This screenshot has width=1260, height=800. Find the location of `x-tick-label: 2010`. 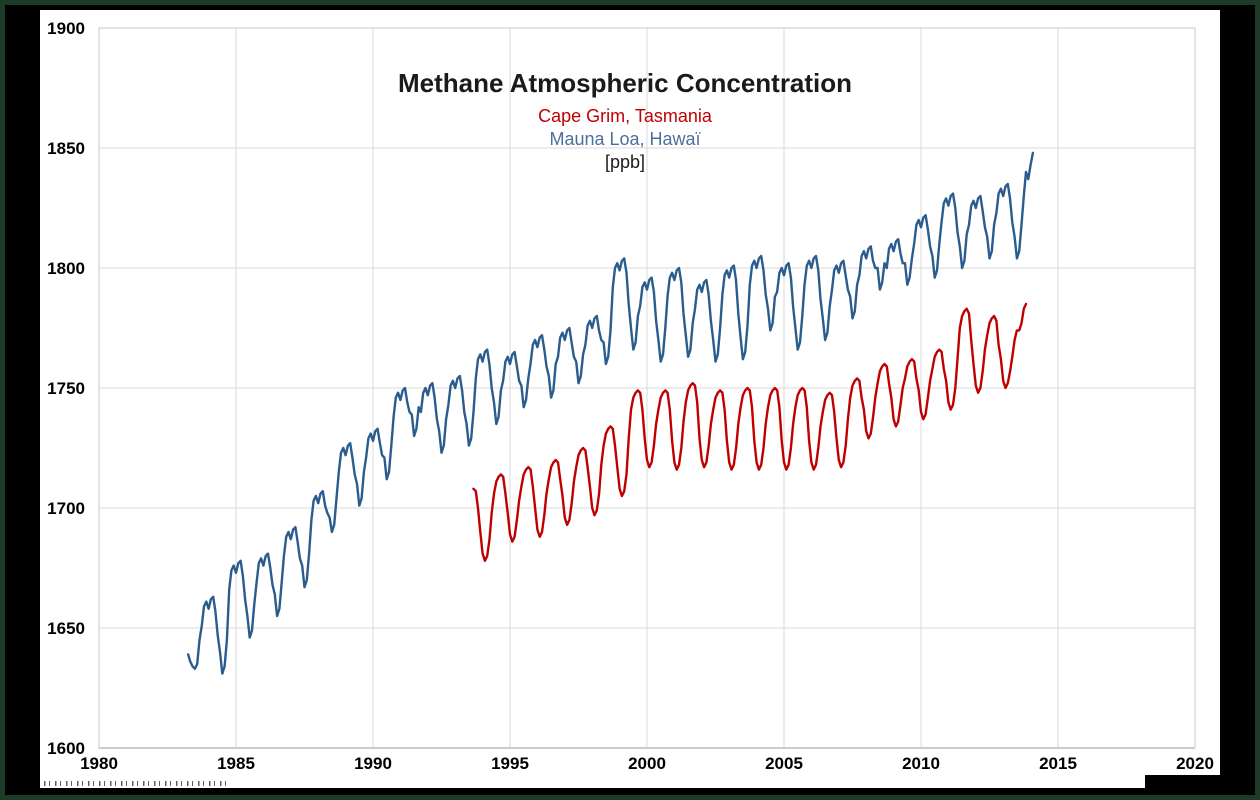

x-tick-label: 2010 is located at coordinates (921, 763).